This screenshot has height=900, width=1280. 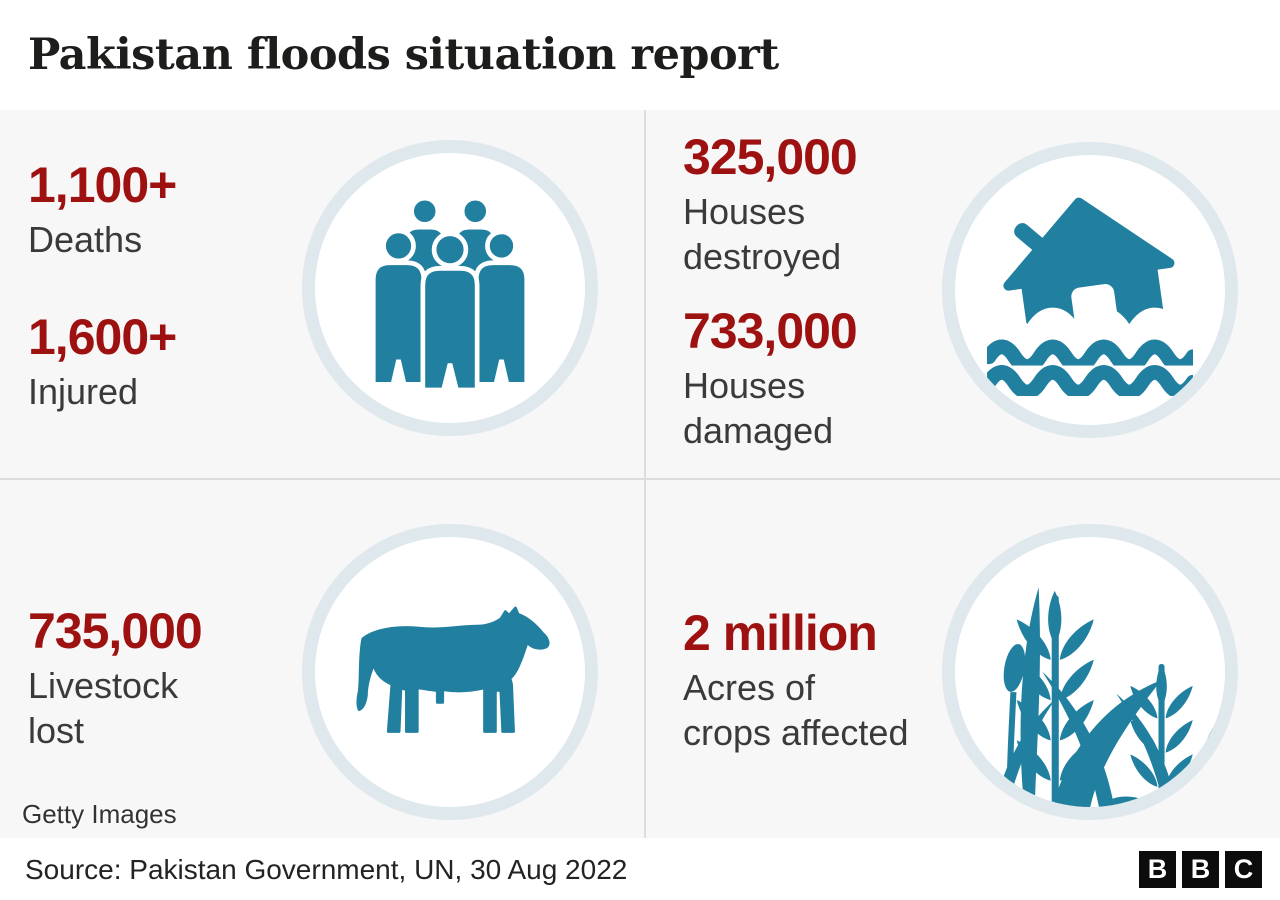 I want to click on casualties-icon-circle, so click(x=450, y=288).